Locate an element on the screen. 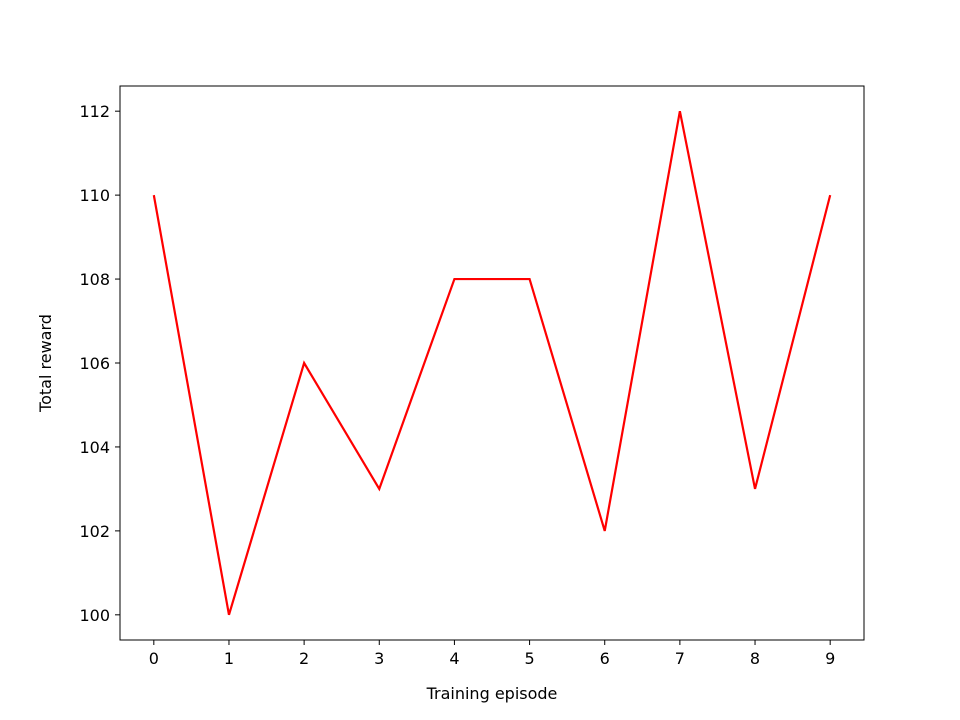 The height and width of the screenshot is (720, 960). y-axis-label: Total reward is located at coordinates (45, 363).